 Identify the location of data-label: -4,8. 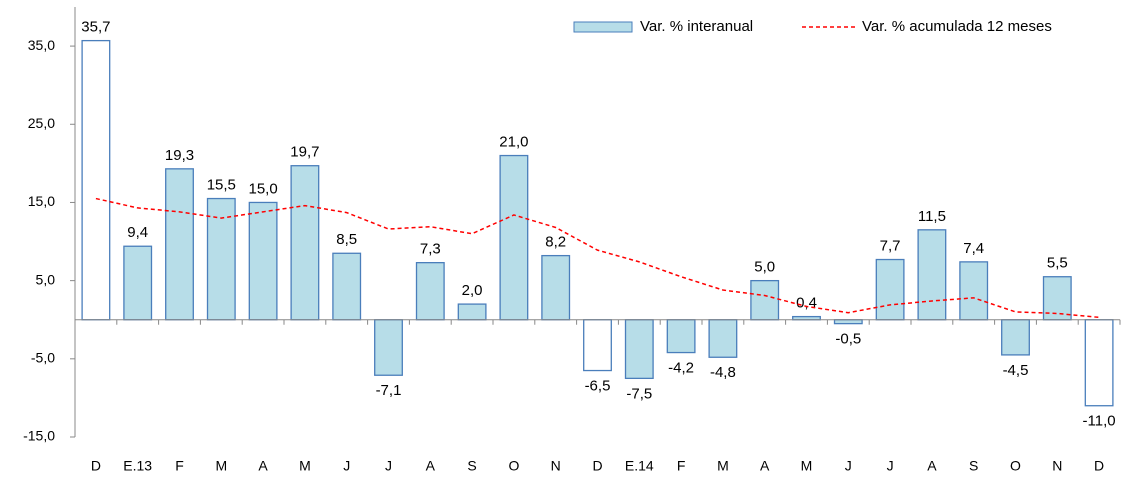
(723, 372).